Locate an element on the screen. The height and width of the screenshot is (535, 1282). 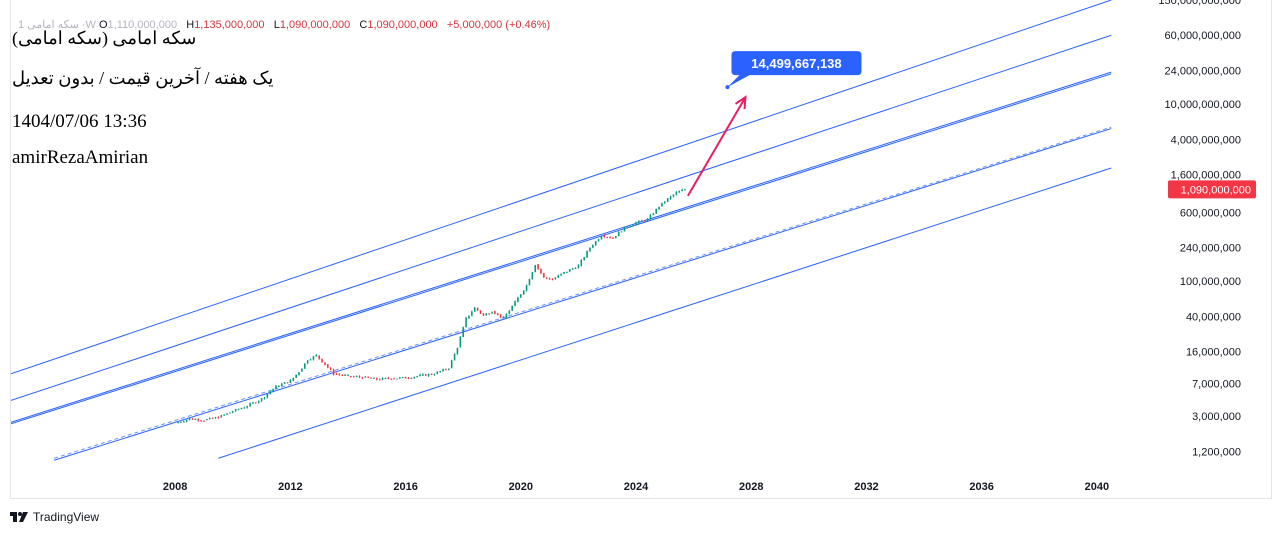
projection-arrowhead is located at coordinates (740, 102).